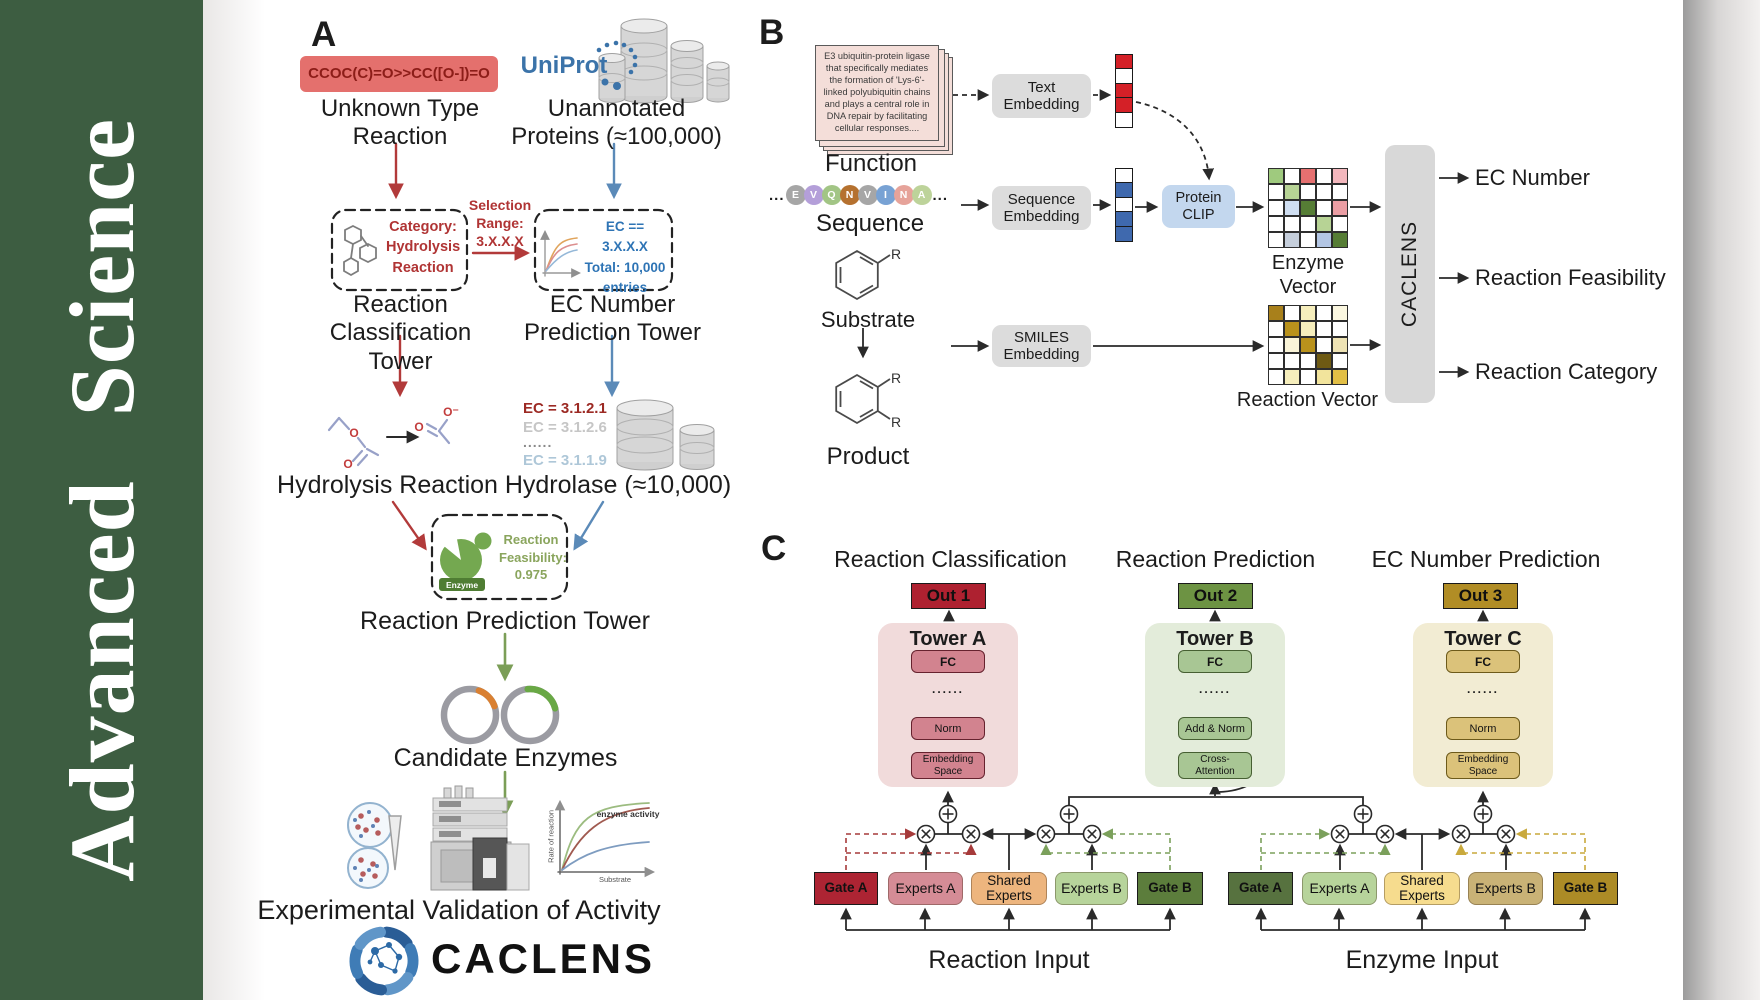 The width and height of the screenshot is (1760, 1000). Describe the element at coordinates (324, 34) in the screenshot. I see `panel-a-label: A` at that location.